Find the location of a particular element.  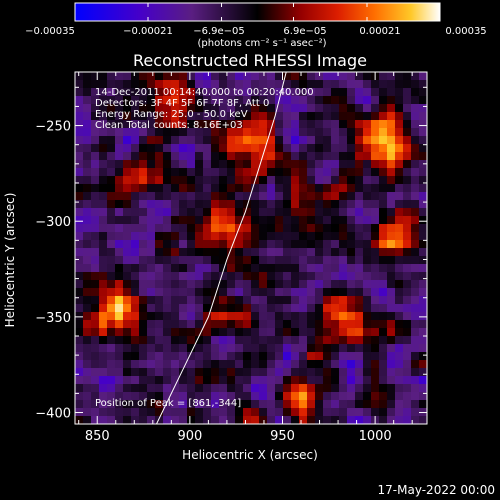

colorbar-tick-label-4: 0.00021 is located at coordinates (380, 31).